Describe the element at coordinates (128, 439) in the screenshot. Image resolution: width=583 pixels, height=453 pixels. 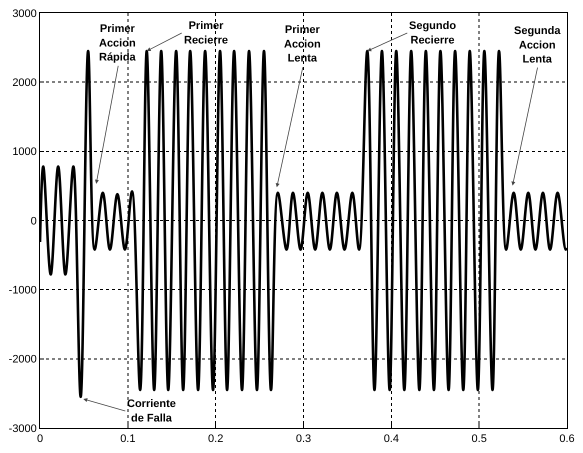
I see `x-tick-label: 0.1` at that location.